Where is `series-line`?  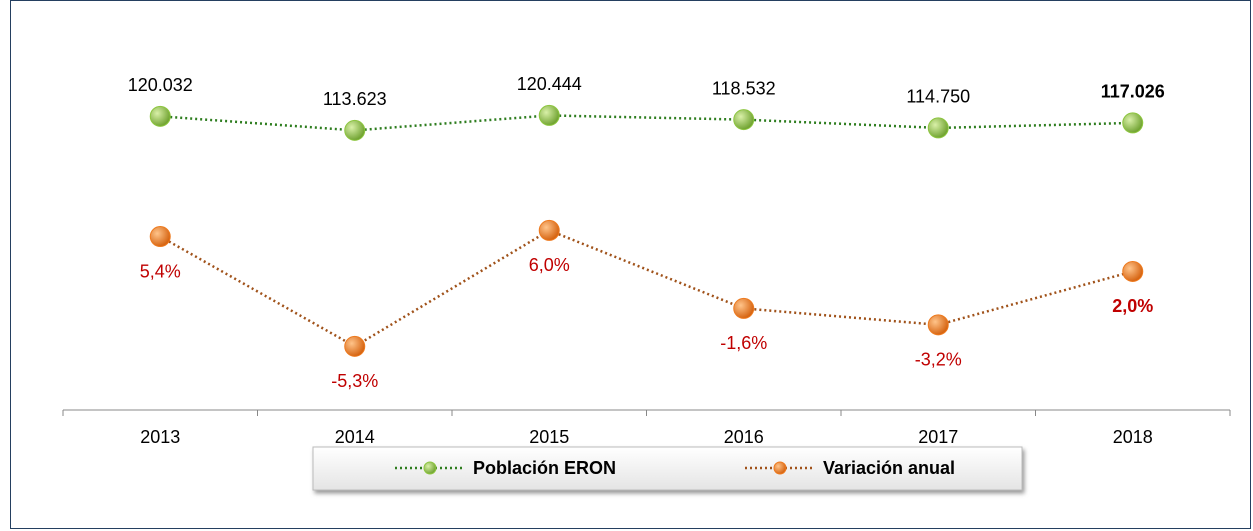
series-line is located at coordinates (646, 123).